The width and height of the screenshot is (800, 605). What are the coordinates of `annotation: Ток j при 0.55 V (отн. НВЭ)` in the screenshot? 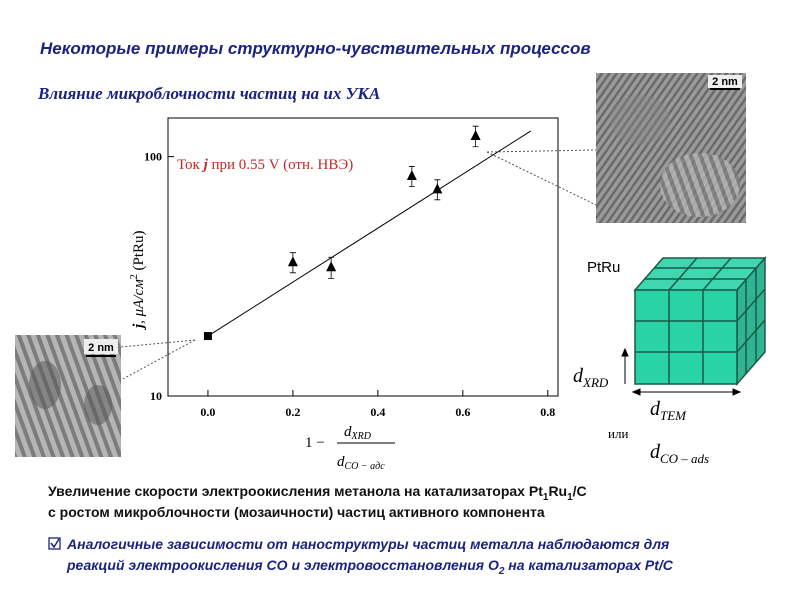 It's located at (265, 165).